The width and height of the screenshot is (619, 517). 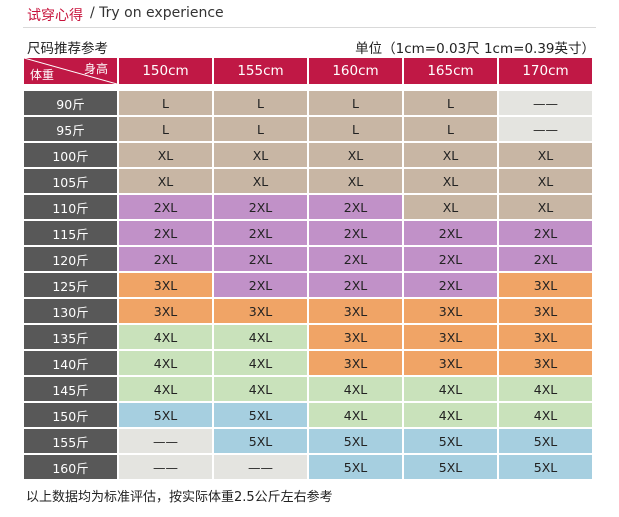 I want to click on size-chart-label: 尺码推荐参考, so click(x=67, y=49).